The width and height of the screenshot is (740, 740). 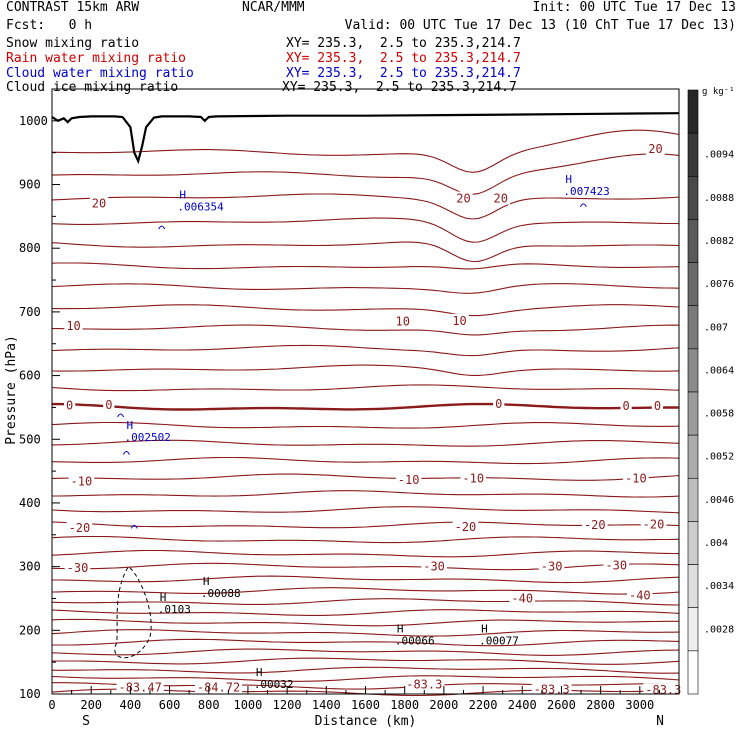 I want to click on y-axis-title: Pressure (hPa), so click(x=11, y=390).